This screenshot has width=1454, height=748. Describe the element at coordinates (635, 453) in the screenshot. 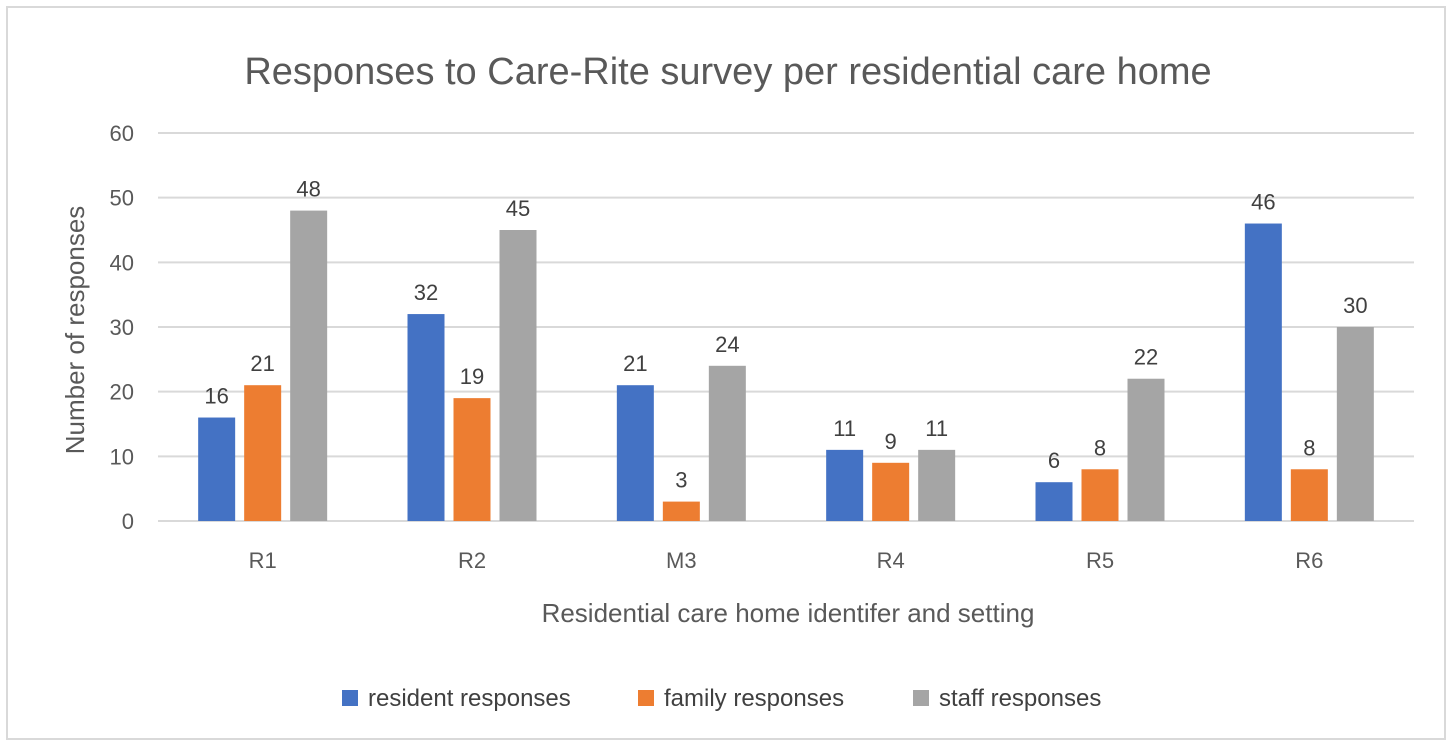

I see `bar-M3-resident-responses` at that location.